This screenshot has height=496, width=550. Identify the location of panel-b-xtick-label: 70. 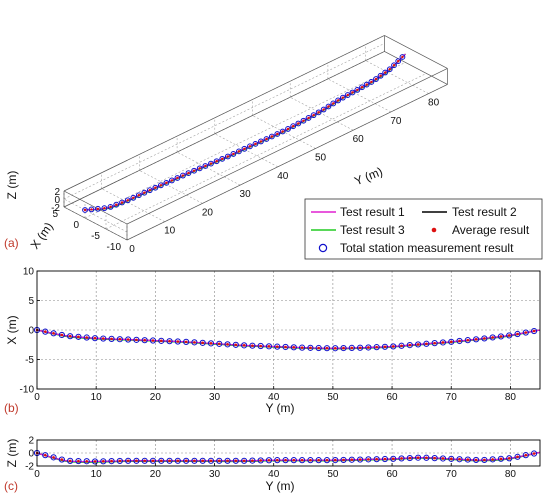
(452, 397).